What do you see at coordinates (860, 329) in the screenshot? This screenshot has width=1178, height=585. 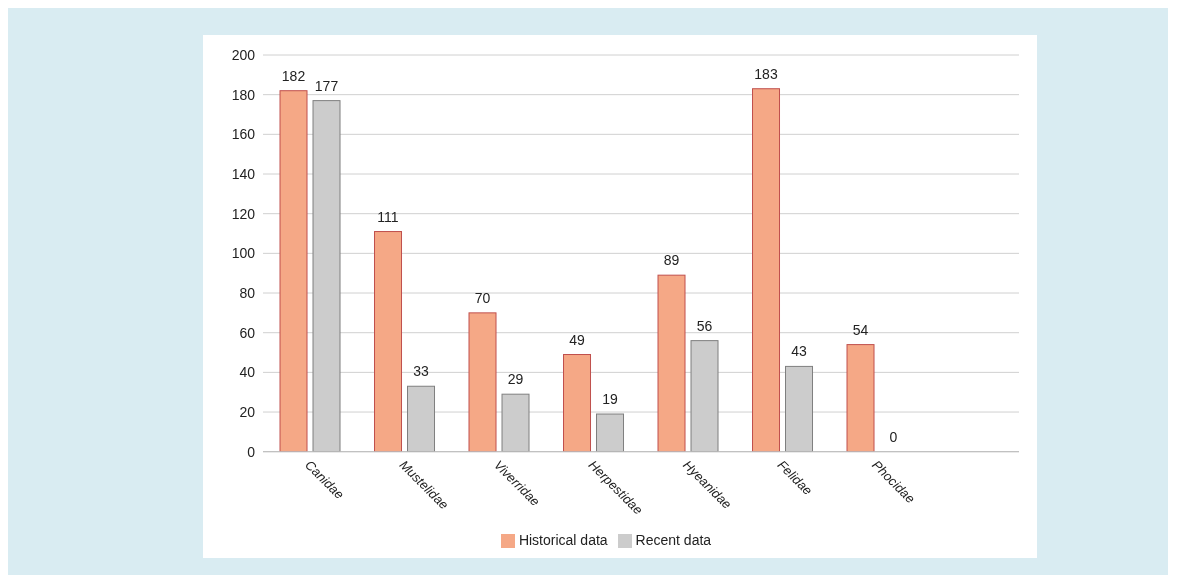 I see `data-label: 54` at bounding box center [860, 329].